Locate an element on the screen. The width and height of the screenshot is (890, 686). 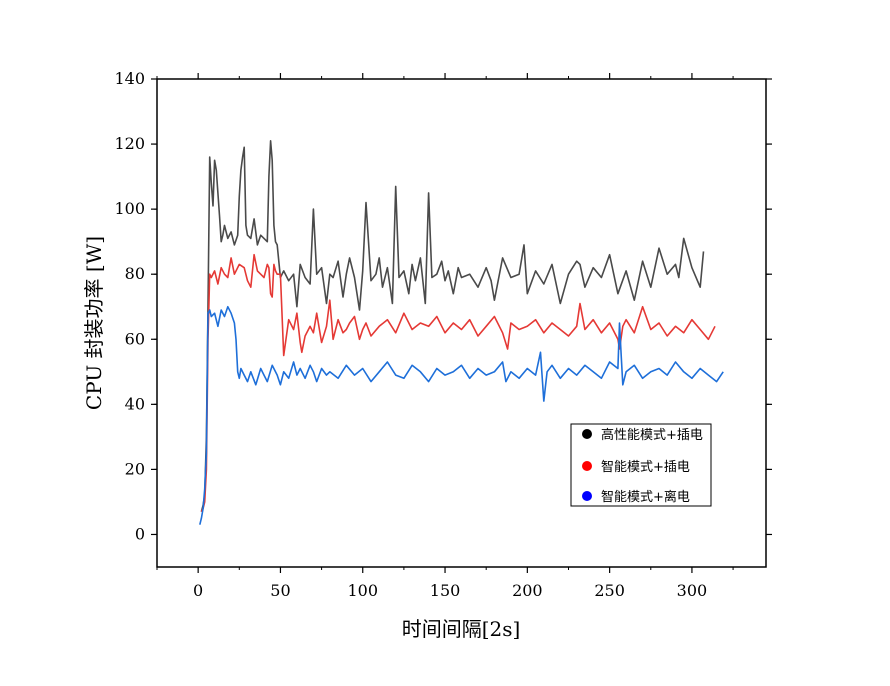
legend-label-2: 智能模式+离电 is located at coordinates (645, 497).